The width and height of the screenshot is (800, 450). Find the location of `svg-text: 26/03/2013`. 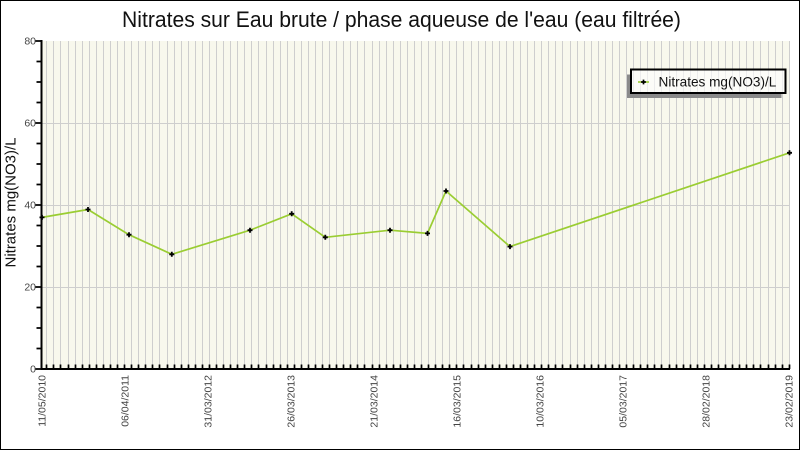

svg-text: 26/03/2013 is located at coordinates (292, 401).